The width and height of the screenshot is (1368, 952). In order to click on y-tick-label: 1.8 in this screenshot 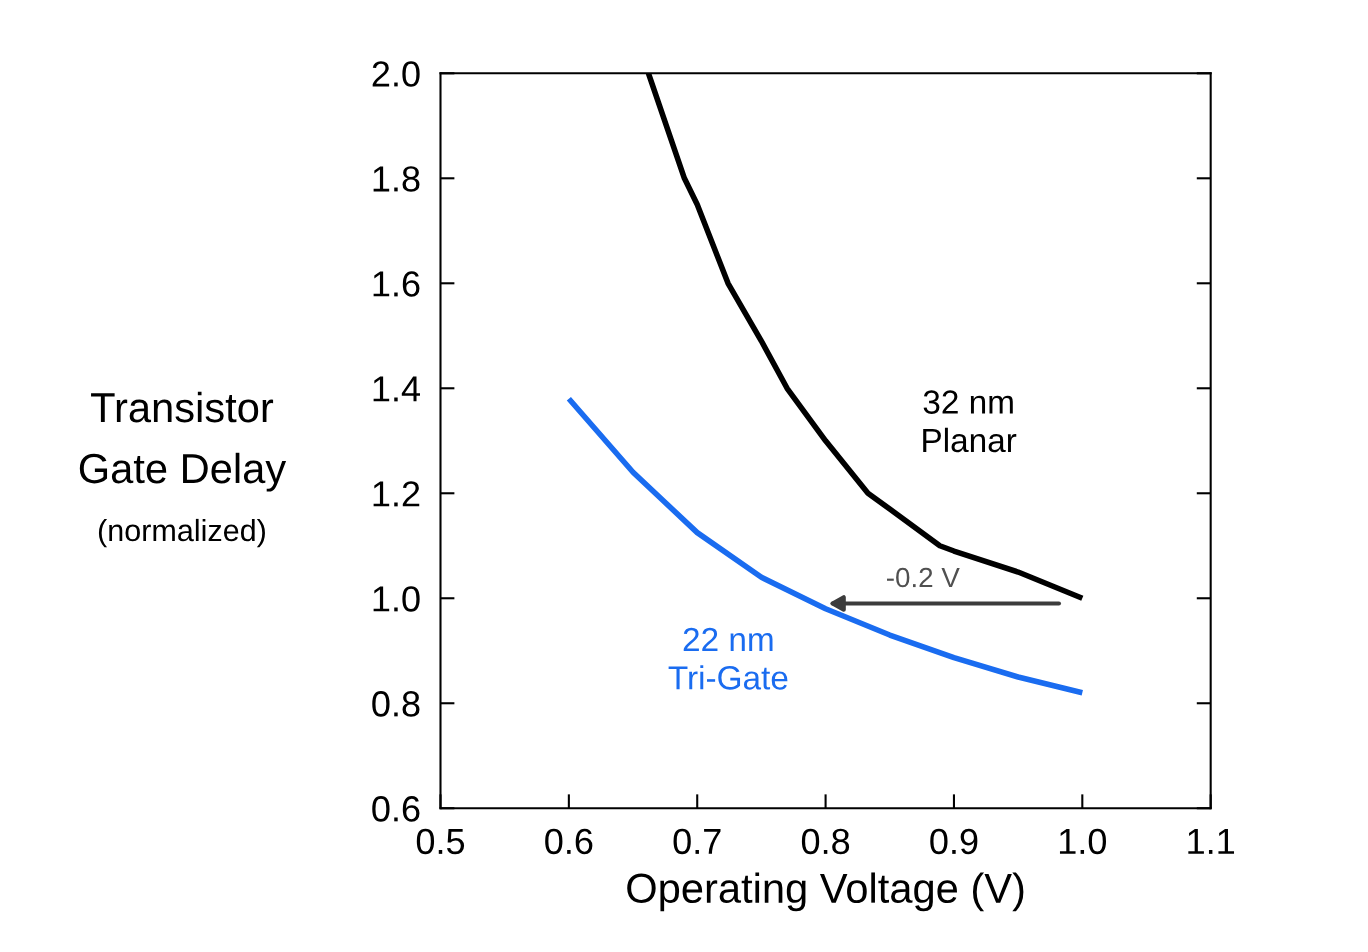, I will do `click(396, 179)`.